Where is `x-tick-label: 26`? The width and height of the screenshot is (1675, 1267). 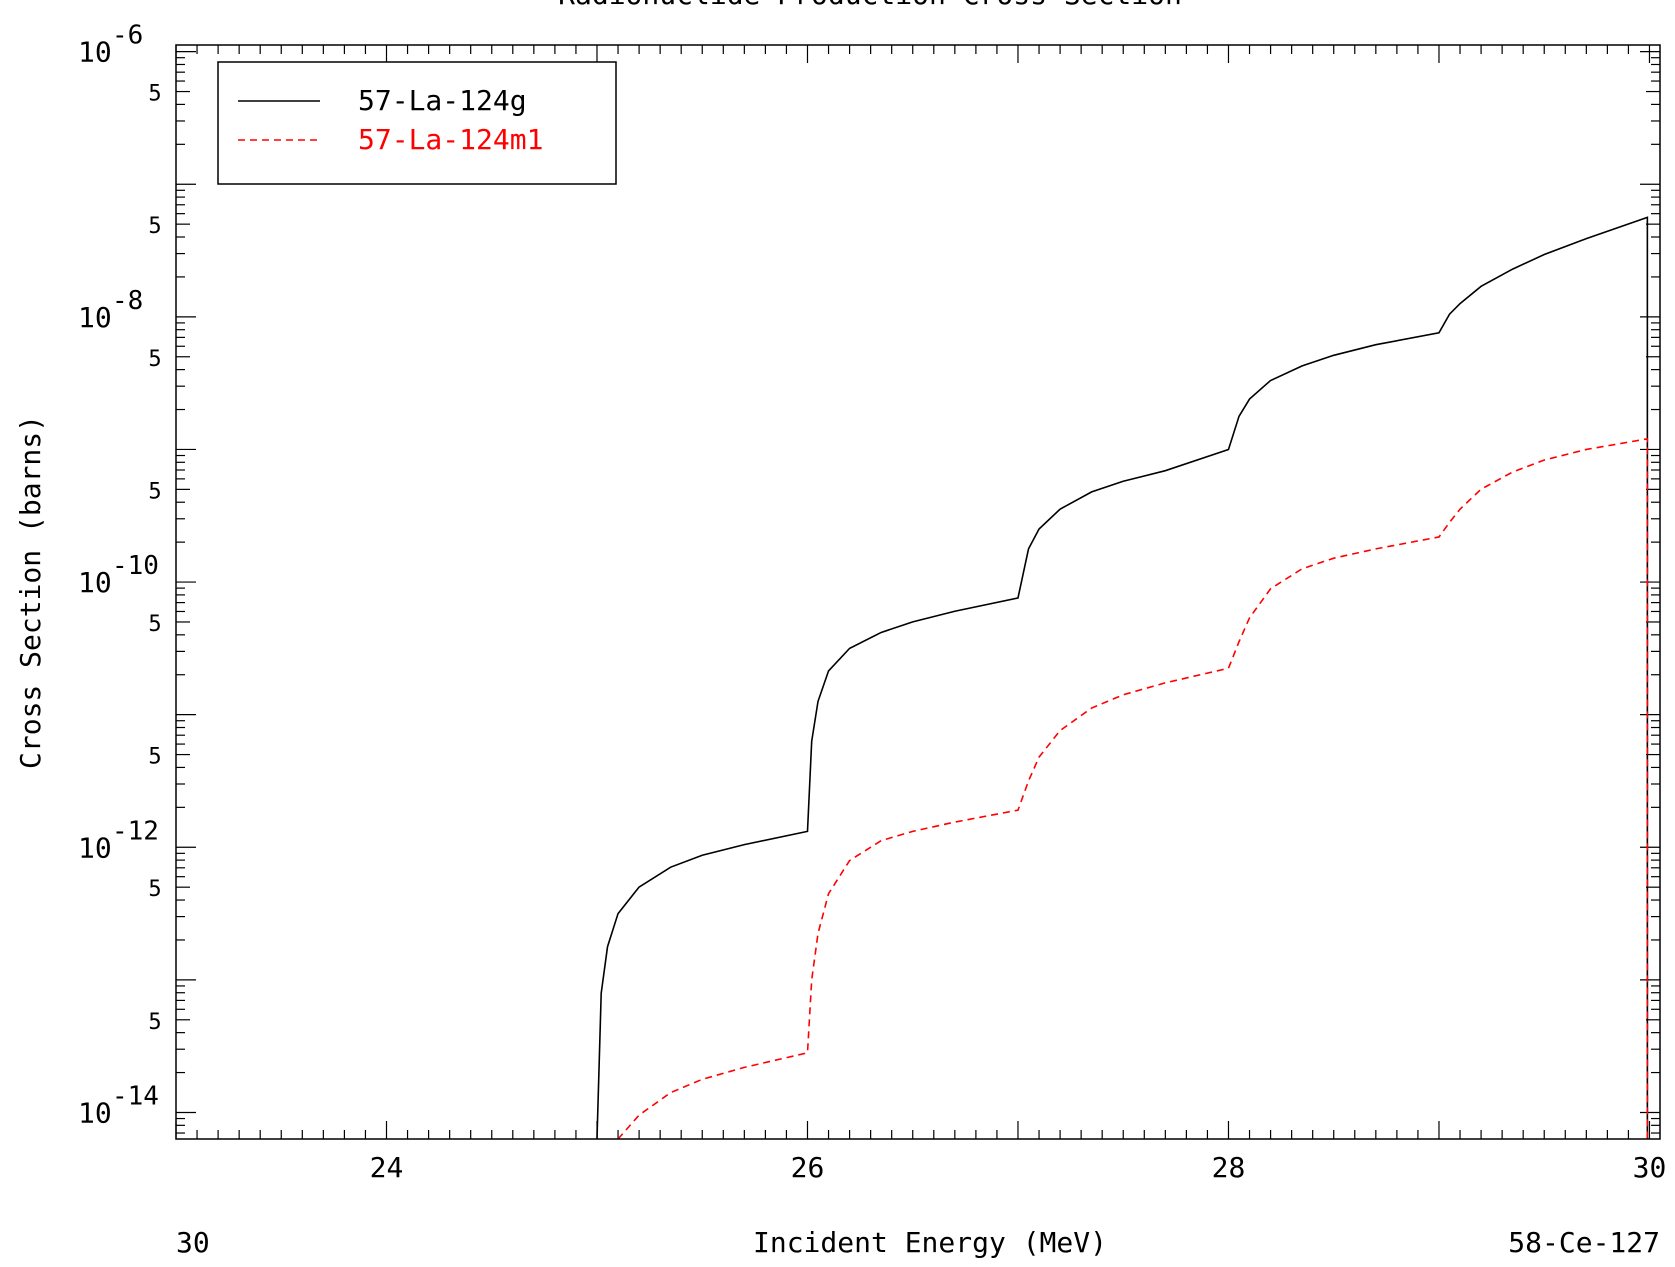 x-tick-label: 26 is located at coordinates (808, 1167).